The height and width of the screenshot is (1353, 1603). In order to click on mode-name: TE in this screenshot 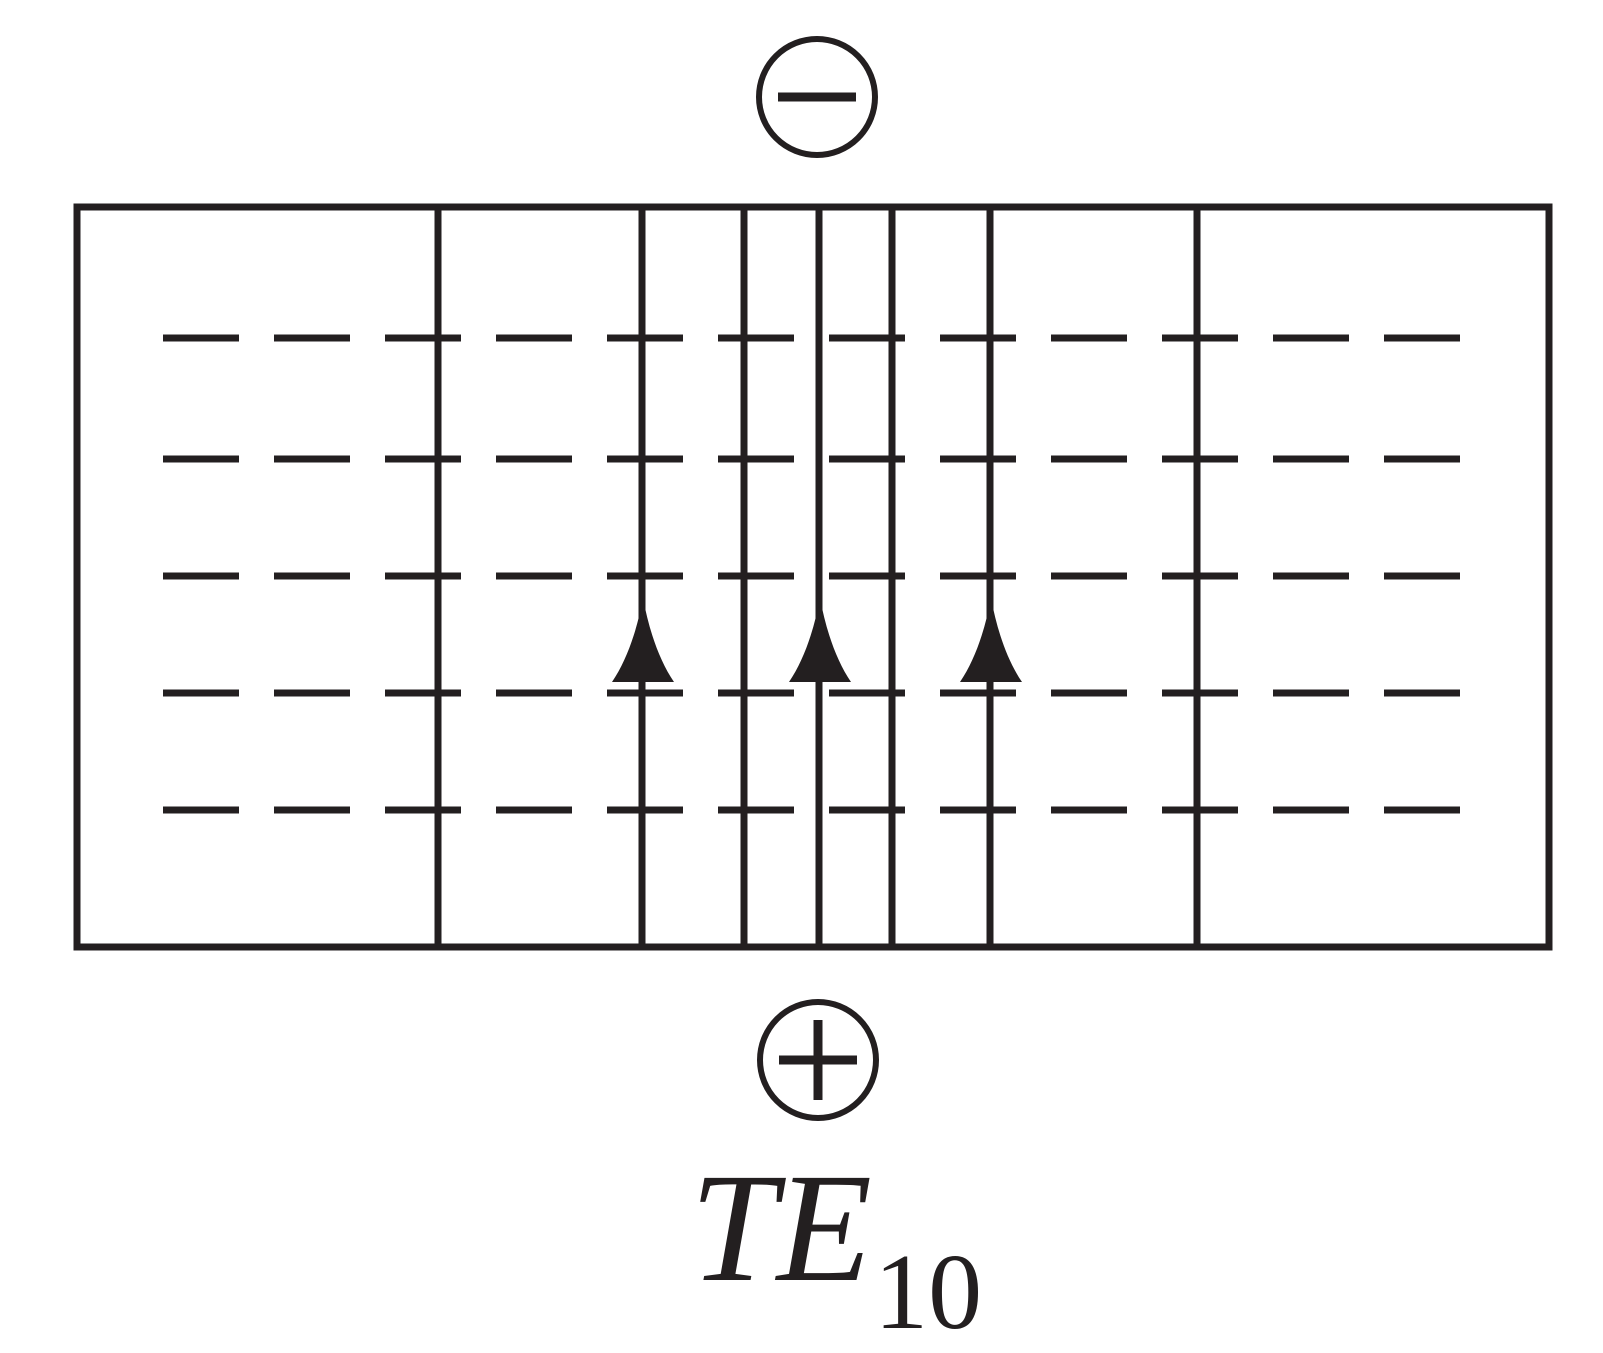, I will do `click(781, 1227)`.